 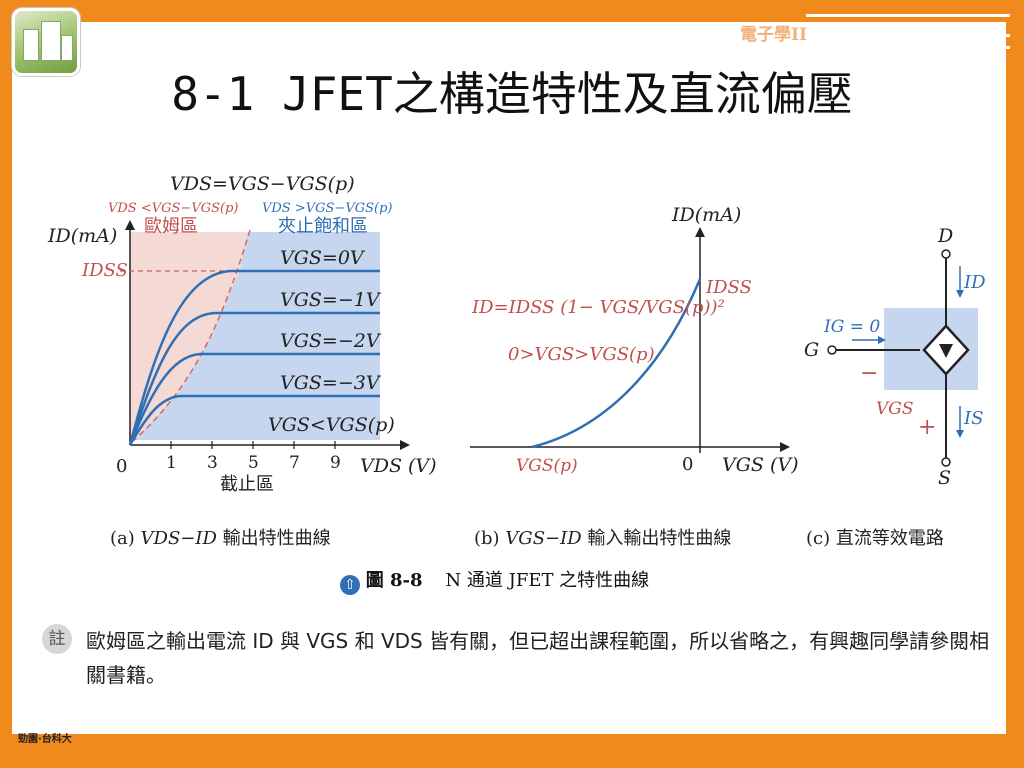 What do you see at coordinates (547, 466) in the screenshot?
I see `pinchoff-label: VGS(p)` at bounding box center [547, 466].